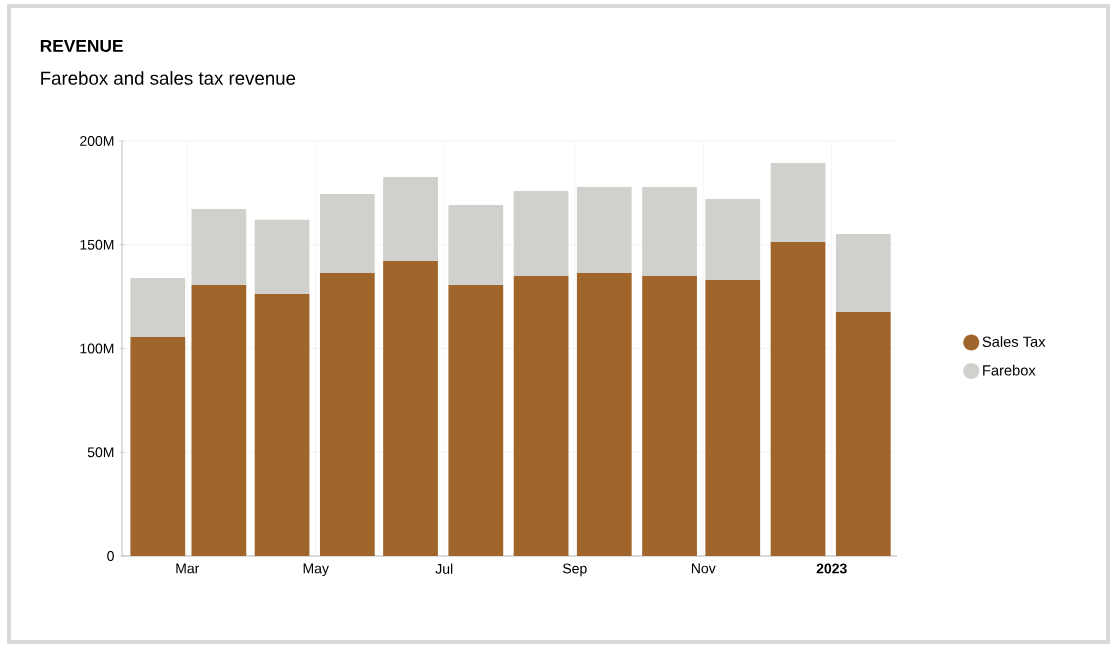  I want to click on x-tick-label: Mar, so click(188, 568).